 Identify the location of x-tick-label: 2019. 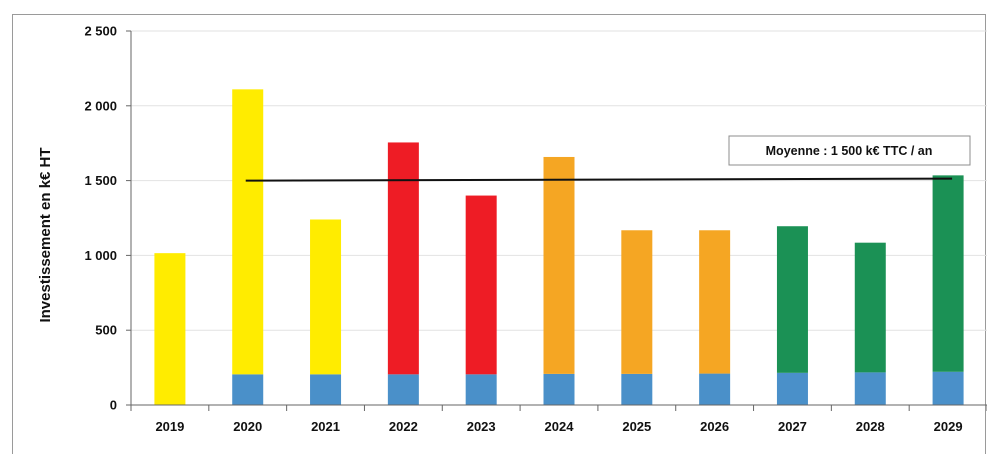
(169, 426).